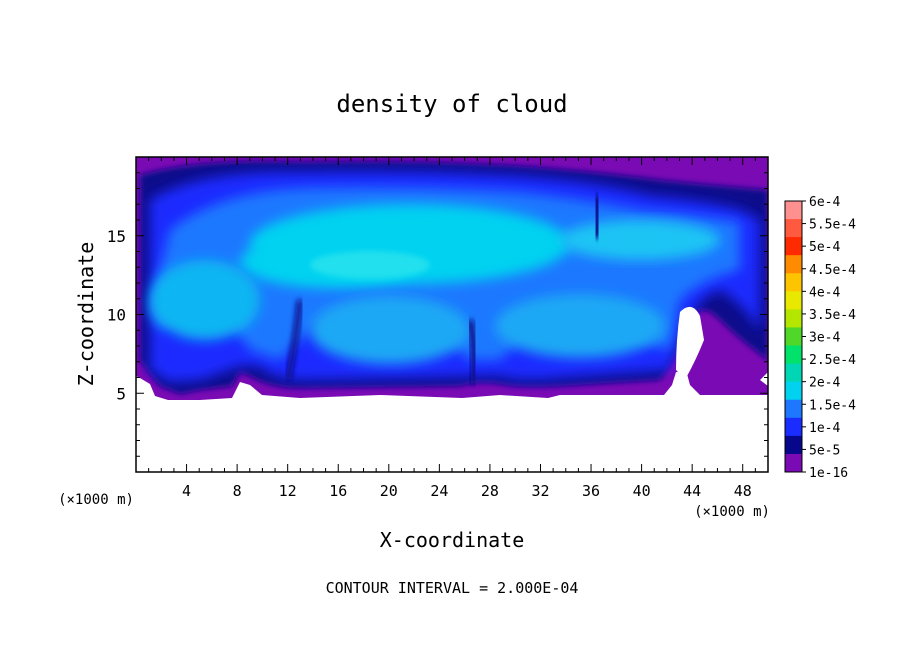 This screenshot has width=904, height=654. What do you see at coordinates (116, 315) in the screenshot?
I see `y-tick-label: 10` at bounding box center [116, 315].